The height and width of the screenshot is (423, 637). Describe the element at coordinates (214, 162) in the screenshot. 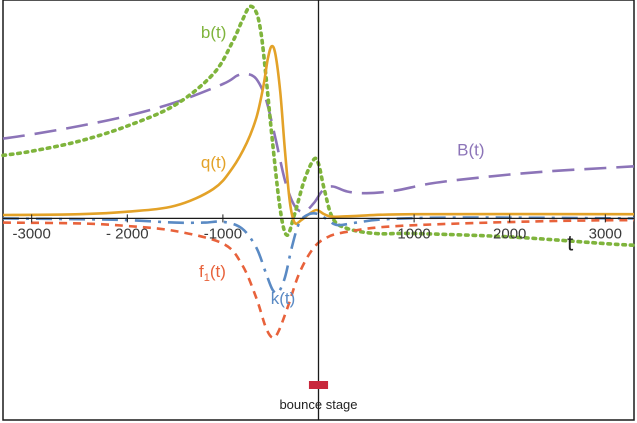

I see `series-label-q: q(t)` at that location.